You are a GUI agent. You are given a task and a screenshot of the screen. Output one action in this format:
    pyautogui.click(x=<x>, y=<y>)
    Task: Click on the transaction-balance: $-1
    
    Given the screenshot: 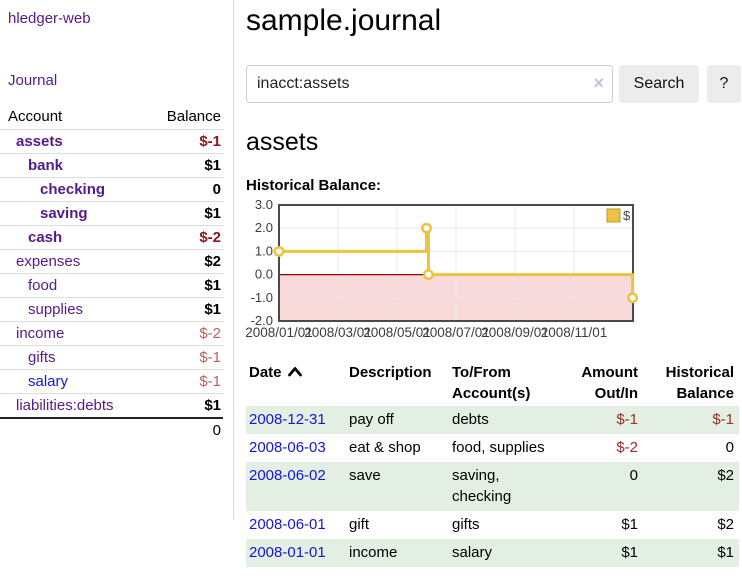 What is the action you would take?
    pyautogui.click(x=691, y=420)
    